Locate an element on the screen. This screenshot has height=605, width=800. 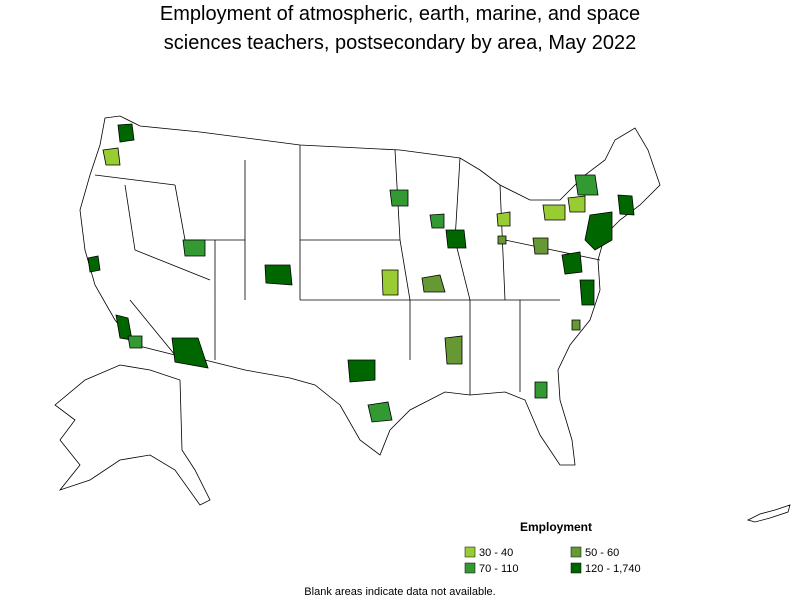
legend-label: 50 - 60 is located at coordinates (602, 553).